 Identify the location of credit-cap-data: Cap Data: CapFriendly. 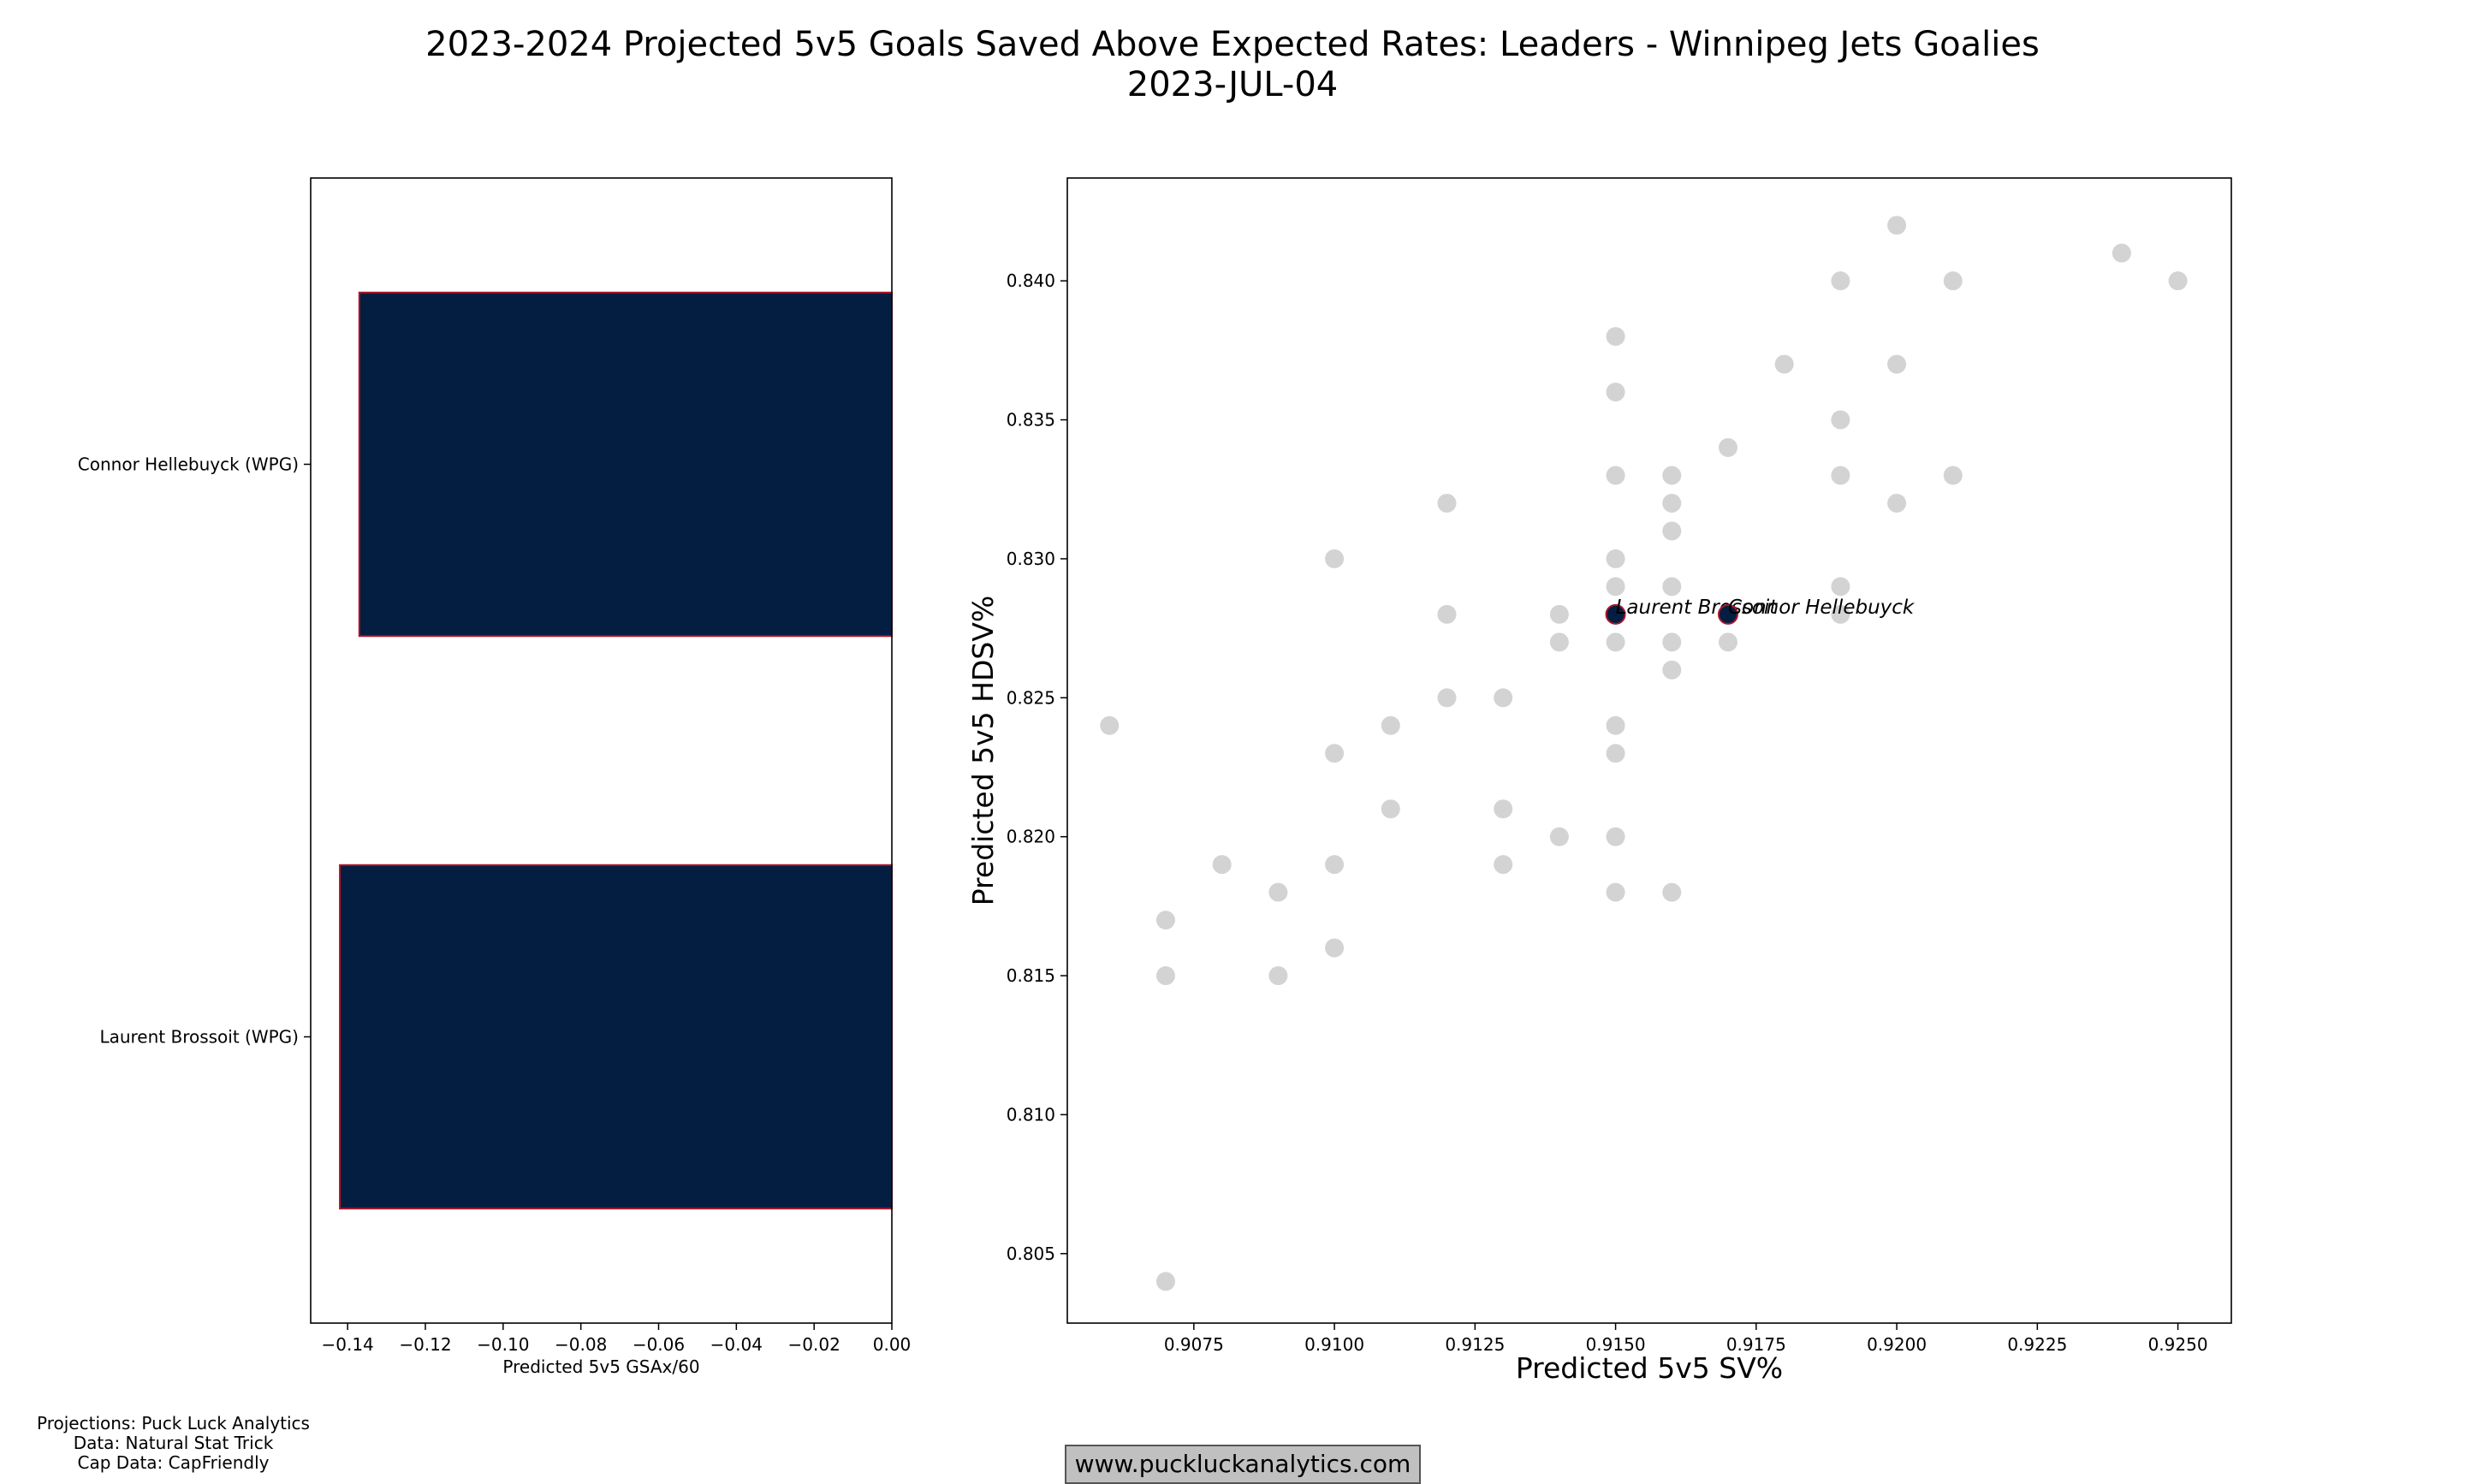
(173, 1463).